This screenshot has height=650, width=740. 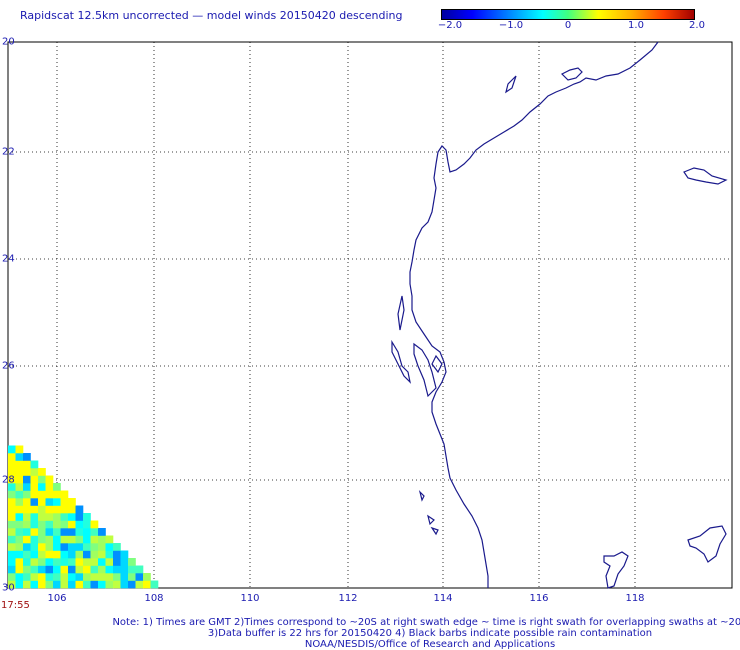 I want to click on colorbar-tick: −1.0, so click(x=511, y=25).